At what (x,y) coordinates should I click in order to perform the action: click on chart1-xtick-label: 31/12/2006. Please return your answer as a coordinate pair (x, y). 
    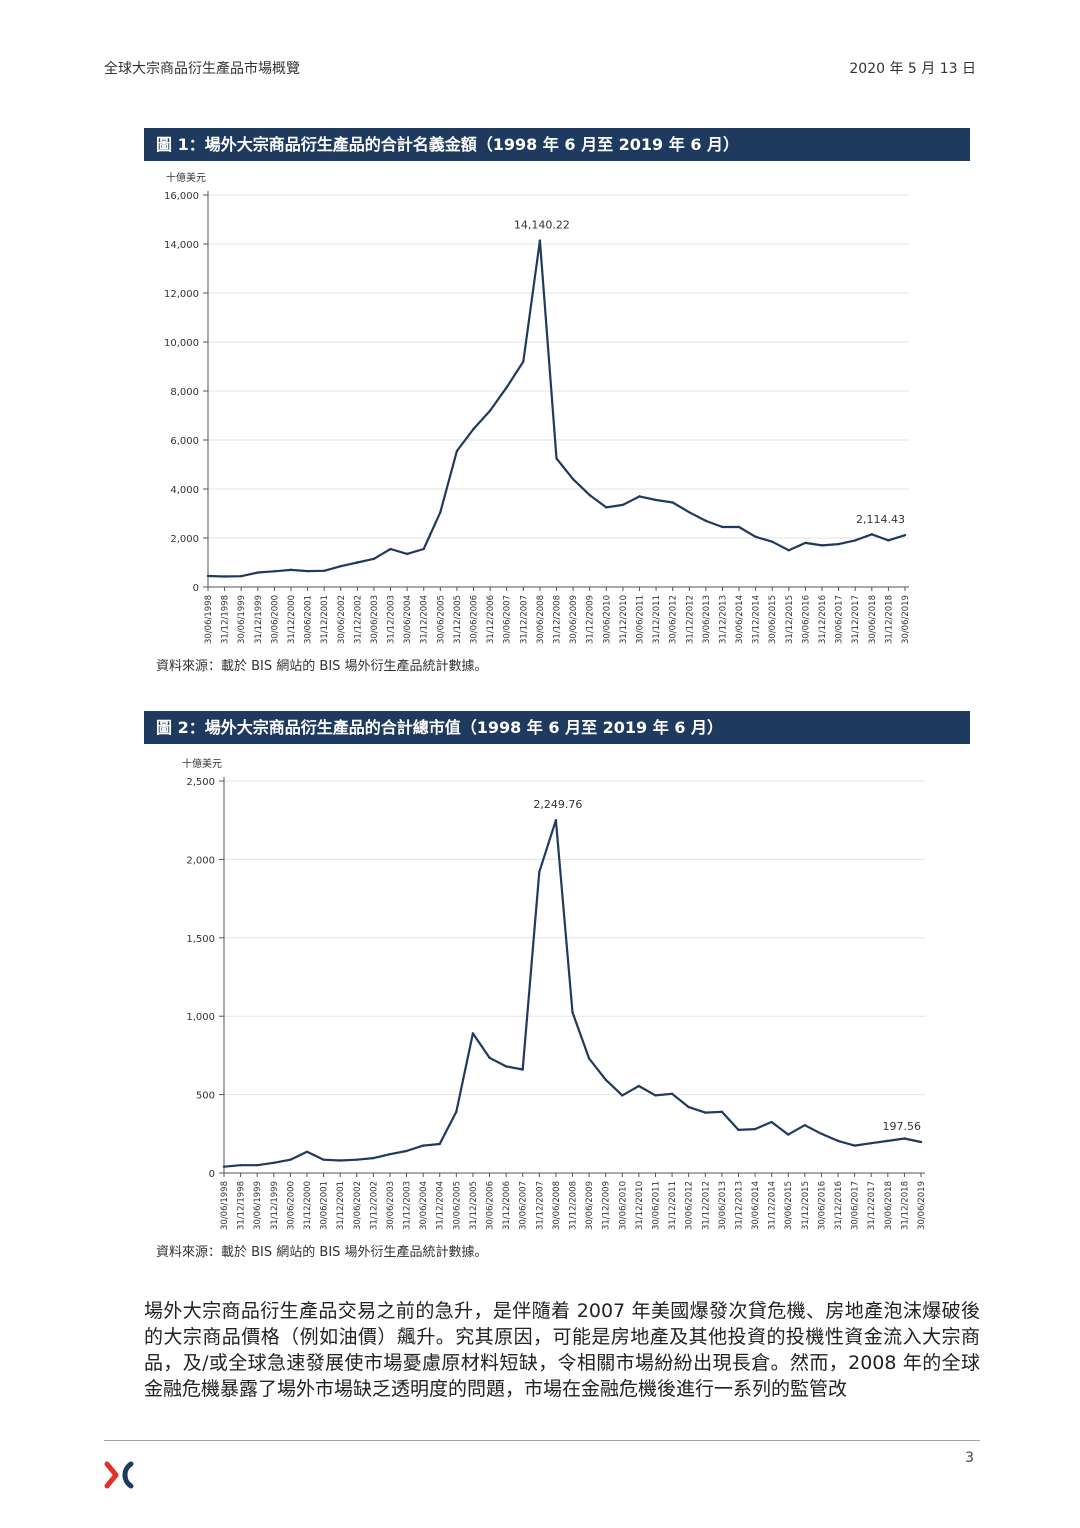
    Looking at the image, I should click on (491, 619).